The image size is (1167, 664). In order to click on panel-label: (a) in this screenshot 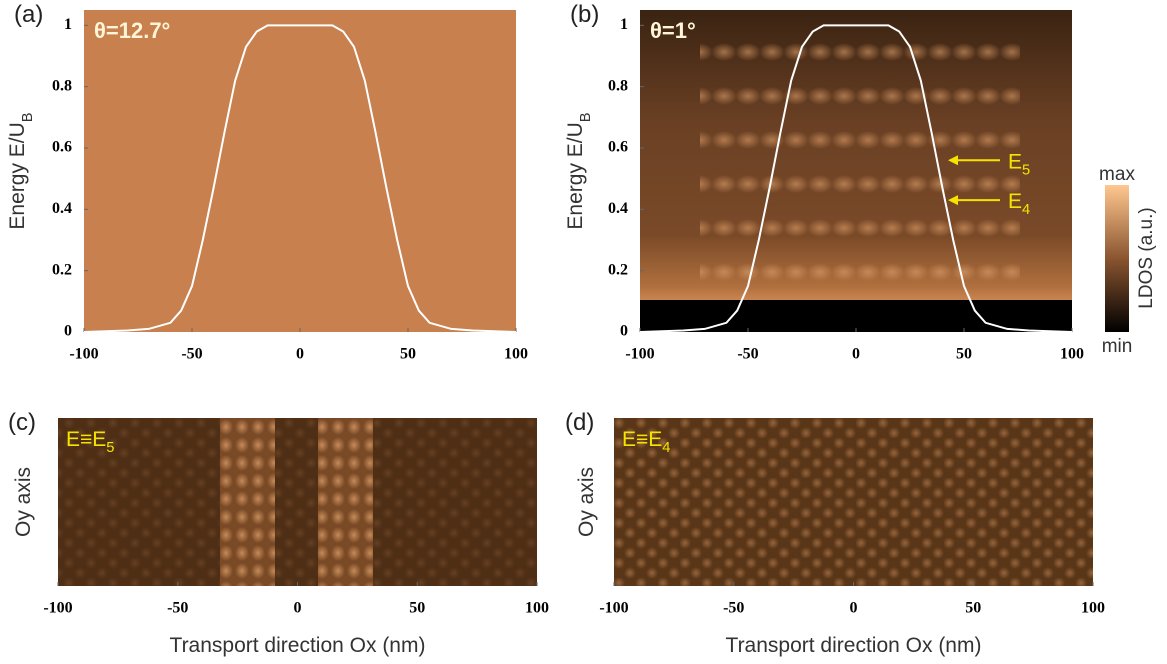, I will do `click(28, 14)`.